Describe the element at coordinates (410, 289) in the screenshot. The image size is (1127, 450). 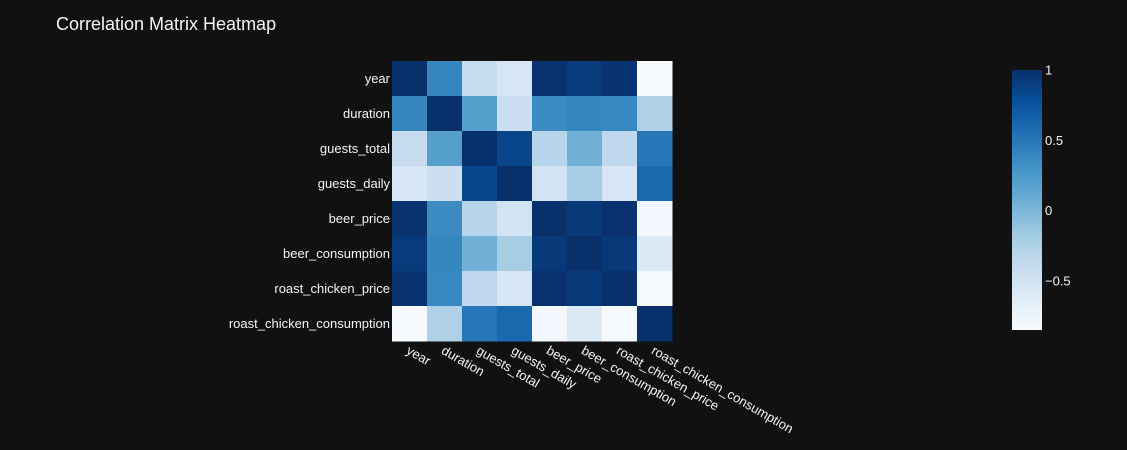
I see `heatmap-cell-roast-chicken-price-year` at that location.